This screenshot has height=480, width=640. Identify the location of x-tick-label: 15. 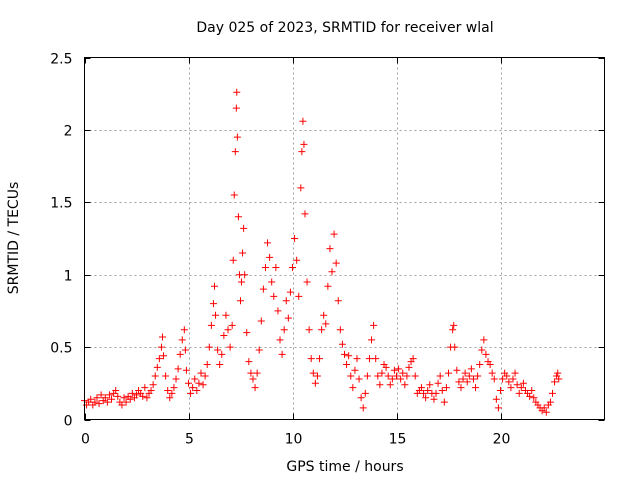
(398, 440).